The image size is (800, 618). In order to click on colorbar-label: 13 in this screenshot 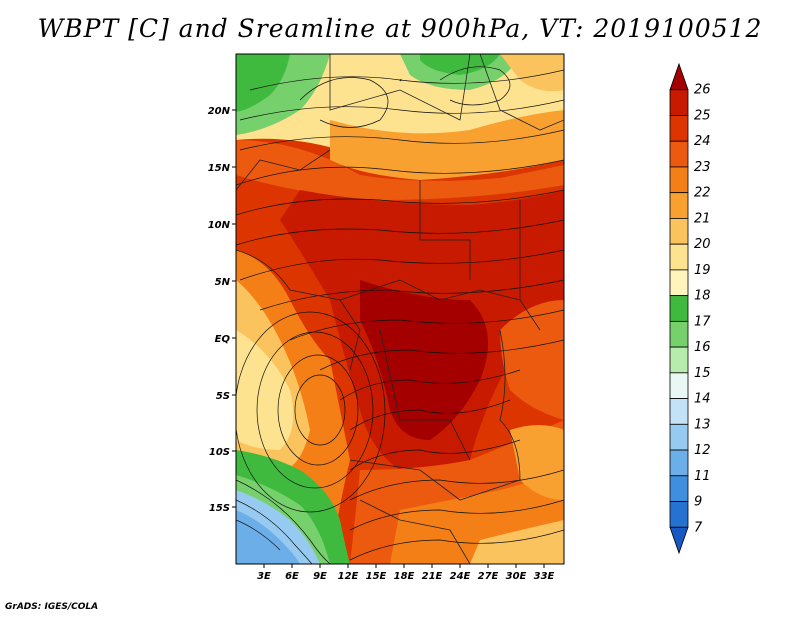, I will do `click(702, 424)`.